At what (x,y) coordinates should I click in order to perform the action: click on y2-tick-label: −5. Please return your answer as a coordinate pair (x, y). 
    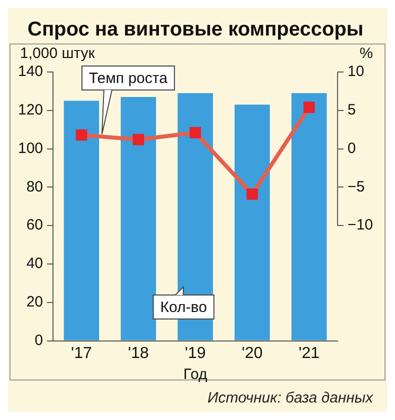
    Looking at the image, I should click on (356, 187).